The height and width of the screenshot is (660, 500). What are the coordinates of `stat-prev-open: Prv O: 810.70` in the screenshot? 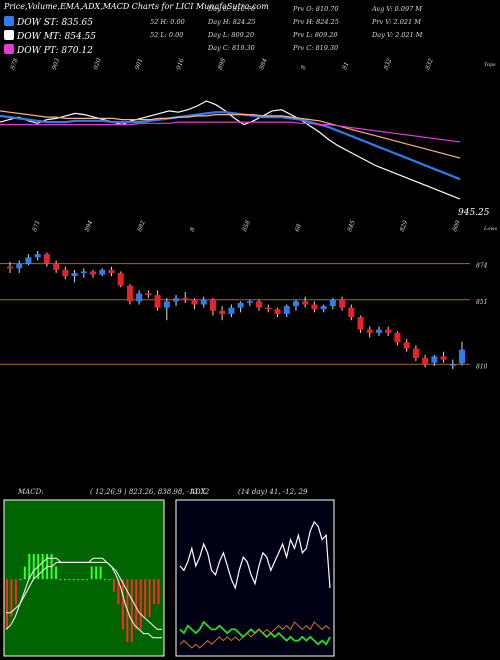 It's located at (316, 9).